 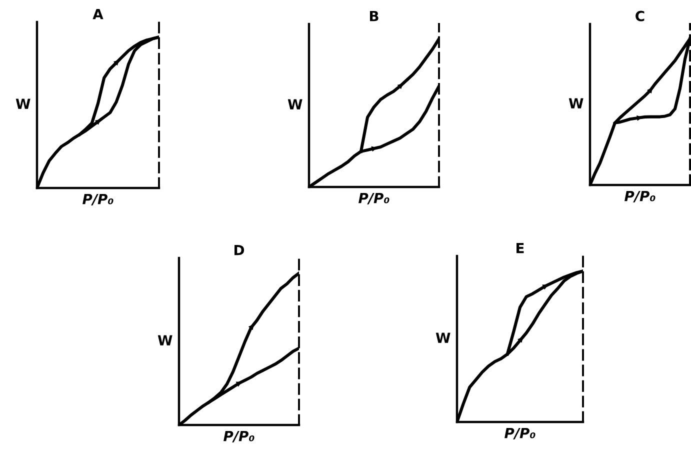 What do you see at coordinates (520, 248) in the screenshot?
I see `chart-title: E` at bounding box center [520, 248].